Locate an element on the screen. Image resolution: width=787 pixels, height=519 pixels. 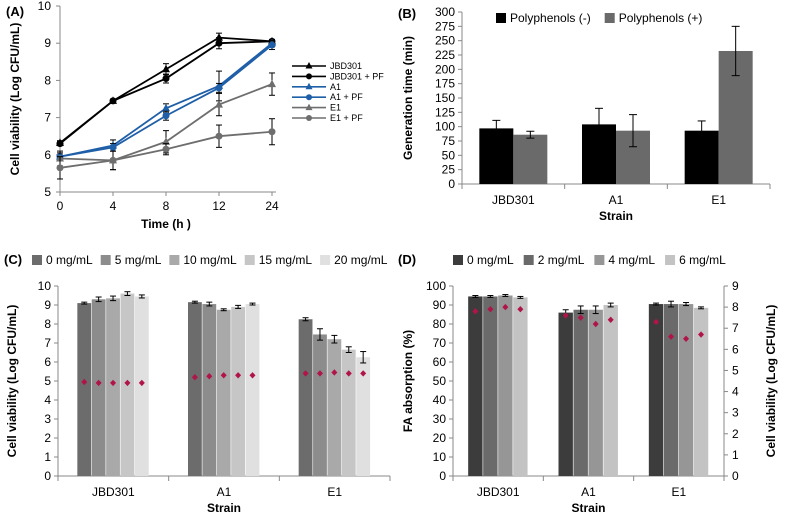
d-x-tick-label: E1 is located at coordinates (678, 492).